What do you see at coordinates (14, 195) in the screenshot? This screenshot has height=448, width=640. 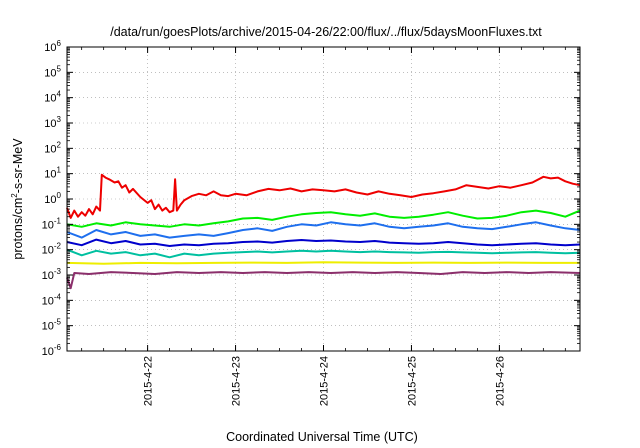 I see `y-axis-label-exponent: 2` at bounding box center [14, 195].